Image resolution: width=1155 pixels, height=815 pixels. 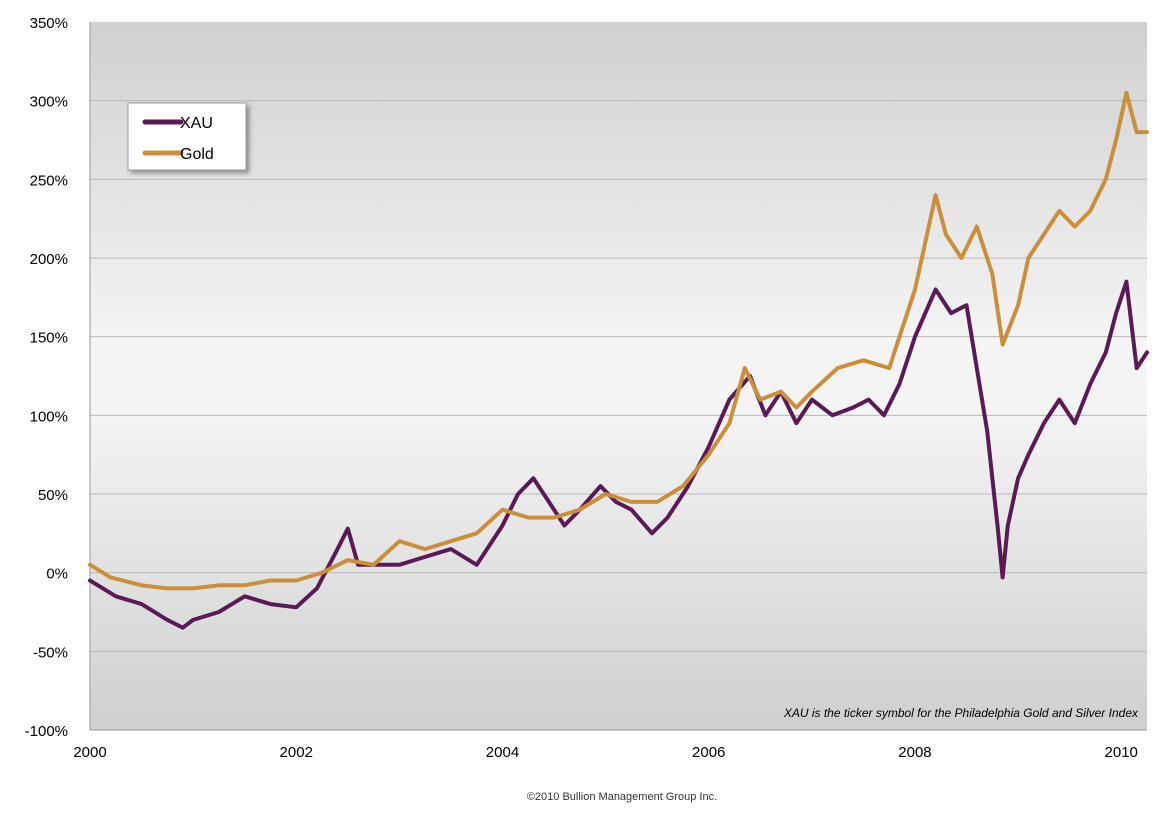 What do you see at coordinates (502, 752) in the screenshot?
I see `x-tick-label: 2004` at bounding box center [502, 752].